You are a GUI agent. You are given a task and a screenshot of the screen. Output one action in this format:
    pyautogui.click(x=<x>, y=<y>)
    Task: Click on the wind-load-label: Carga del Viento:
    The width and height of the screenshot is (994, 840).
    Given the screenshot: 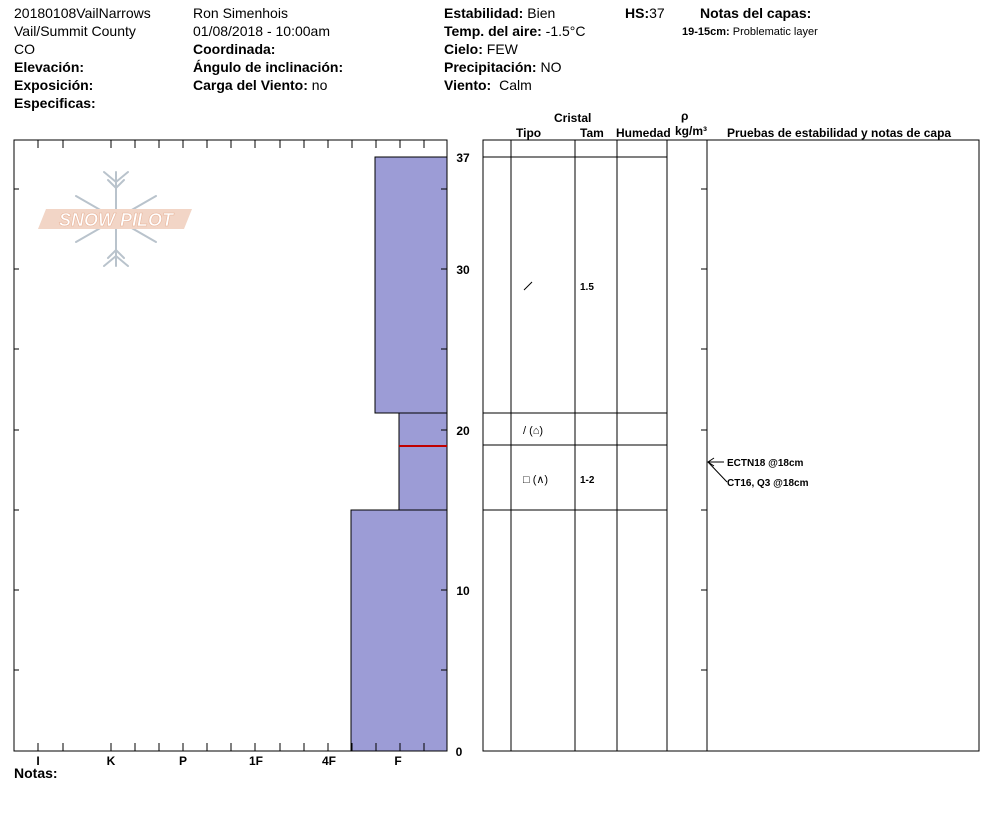 What is the action you would take?
    pyautogui.click(x=250, y=85)
    